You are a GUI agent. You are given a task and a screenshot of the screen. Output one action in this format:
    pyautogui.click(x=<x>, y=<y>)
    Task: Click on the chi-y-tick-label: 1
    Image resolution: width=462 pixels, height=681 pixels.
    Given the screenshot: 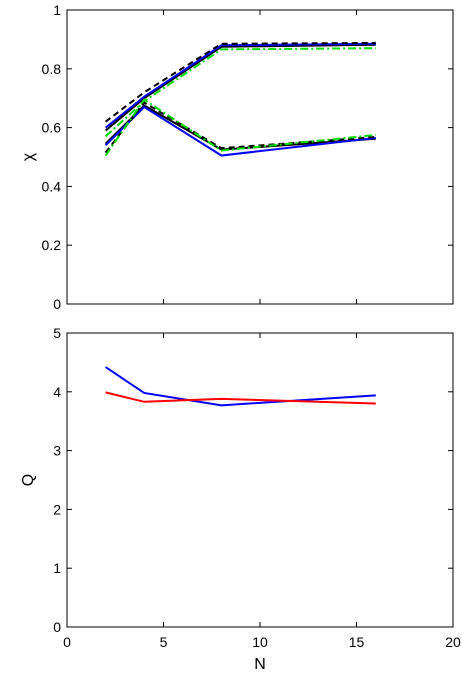 What is the action you would take?
    pyautogui.click(x=57, y=10)
    